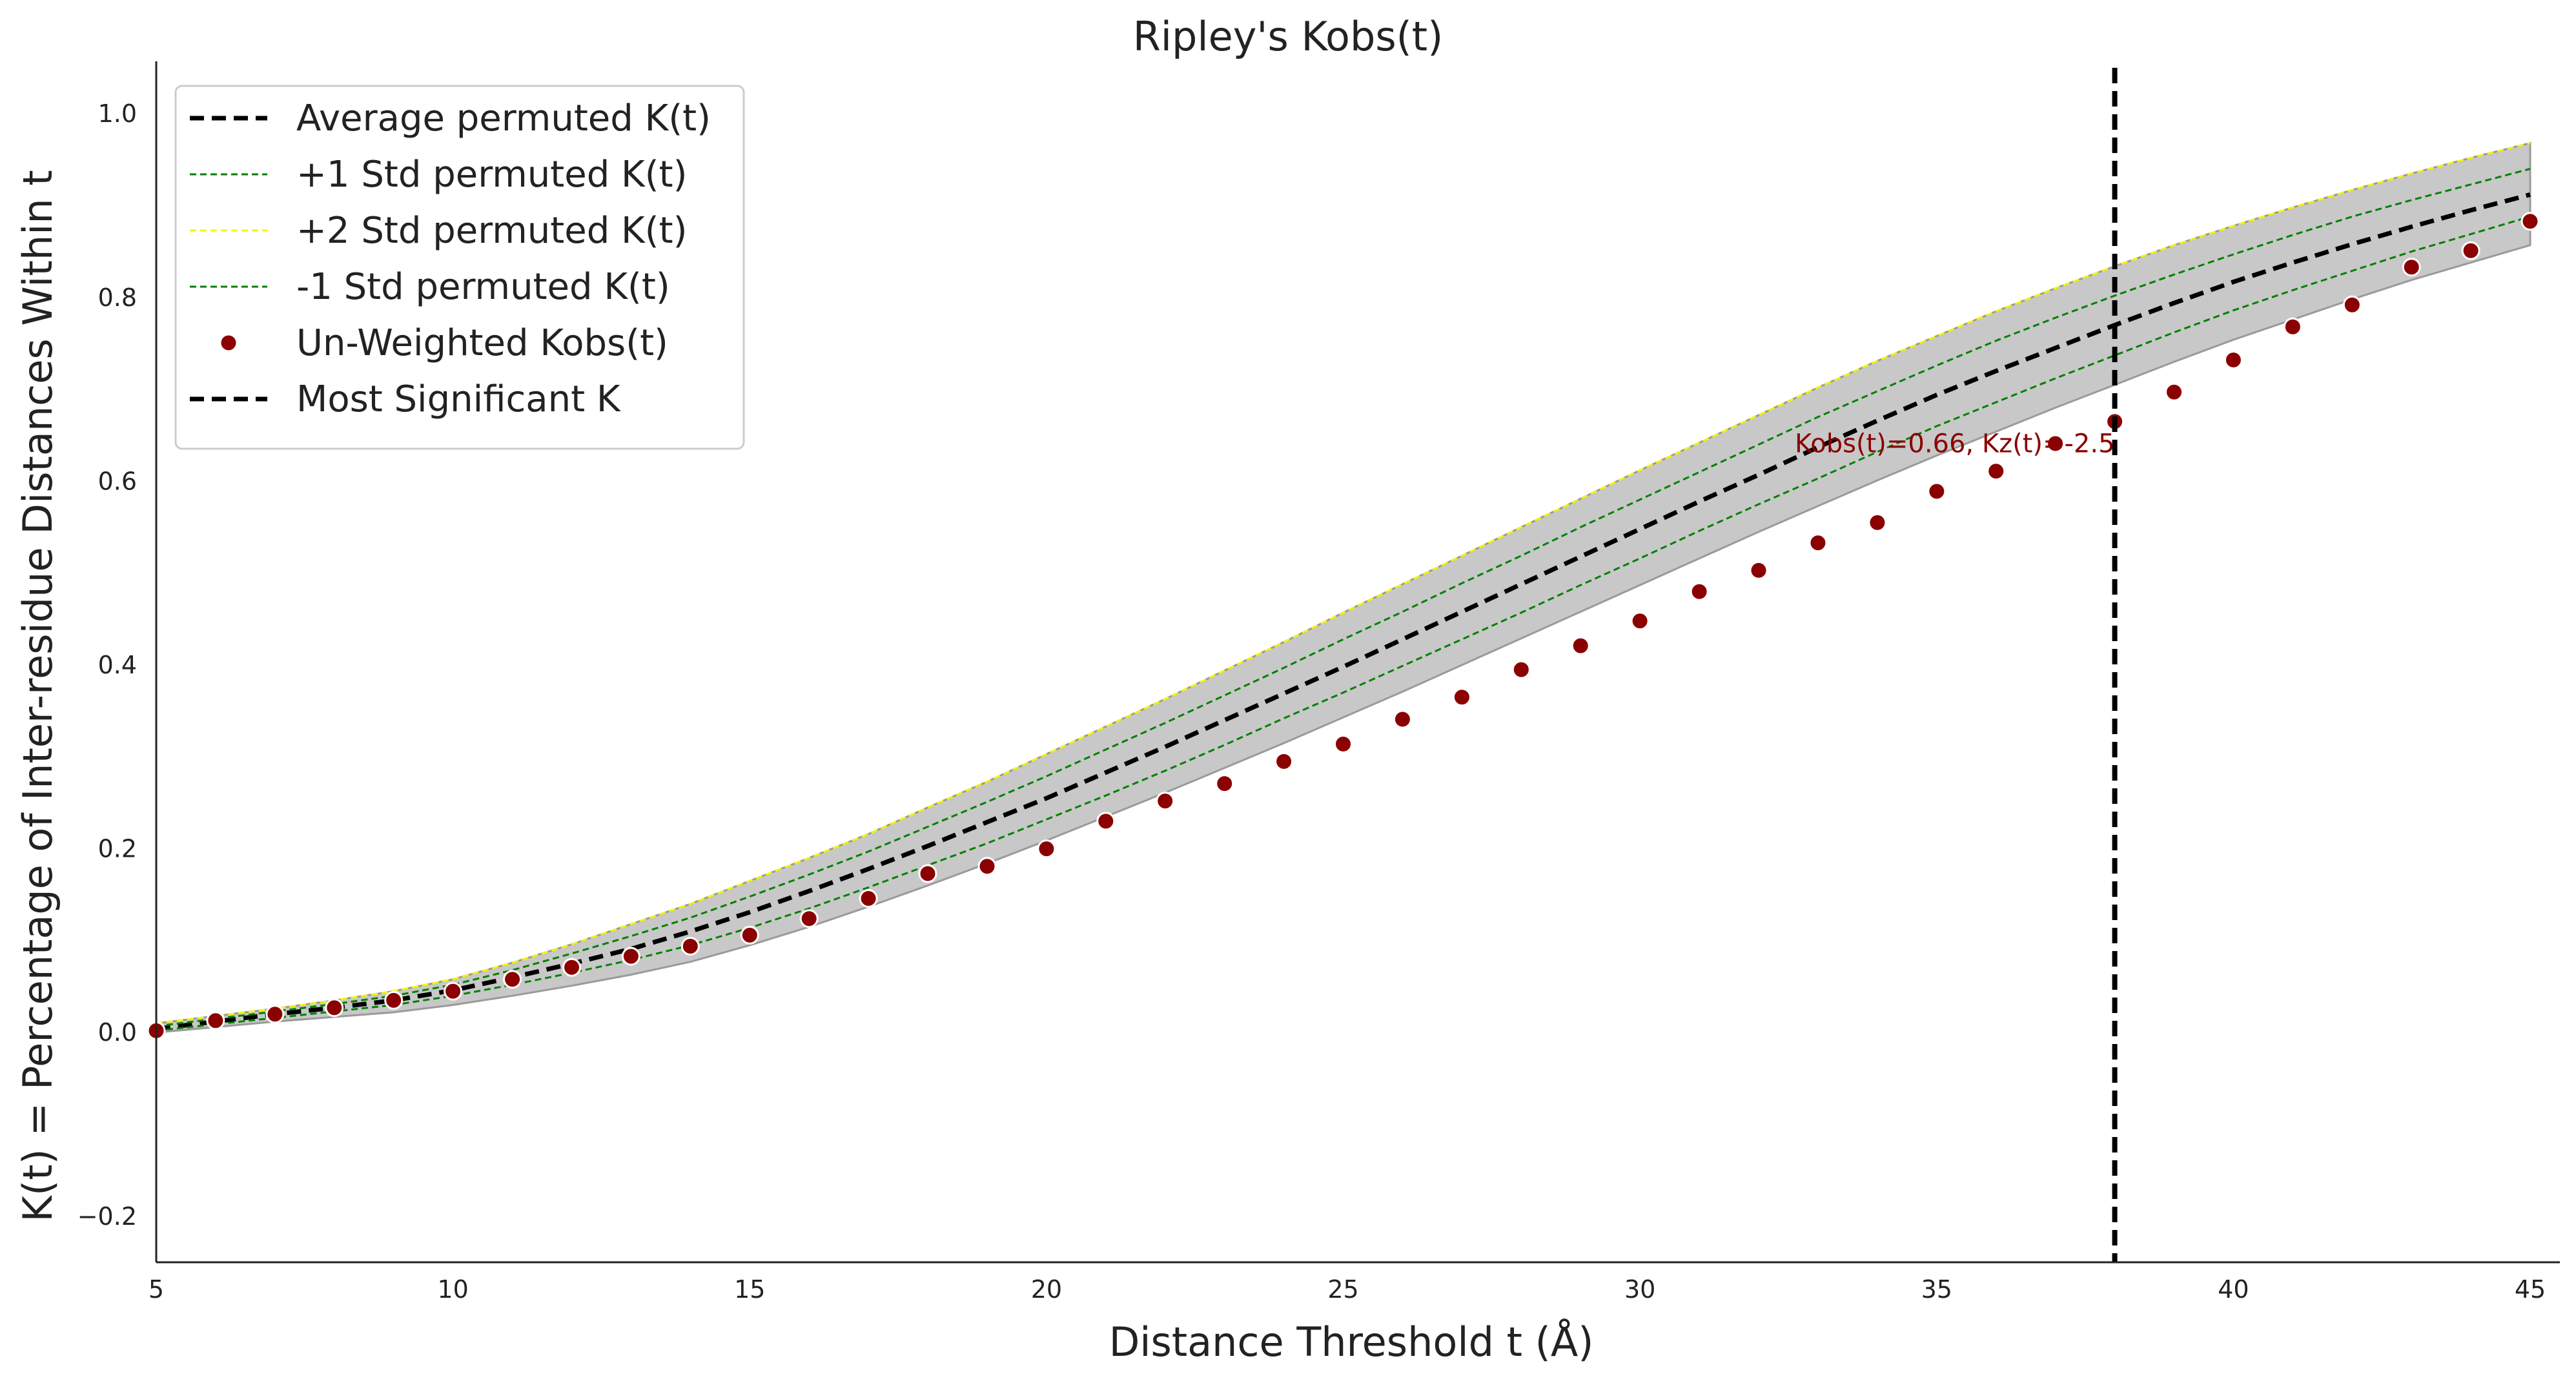  What do you see at coordinates (458, 399) in the screenshot?
I see `legend-label: Most Significant K` at bounding box center [458, 399].